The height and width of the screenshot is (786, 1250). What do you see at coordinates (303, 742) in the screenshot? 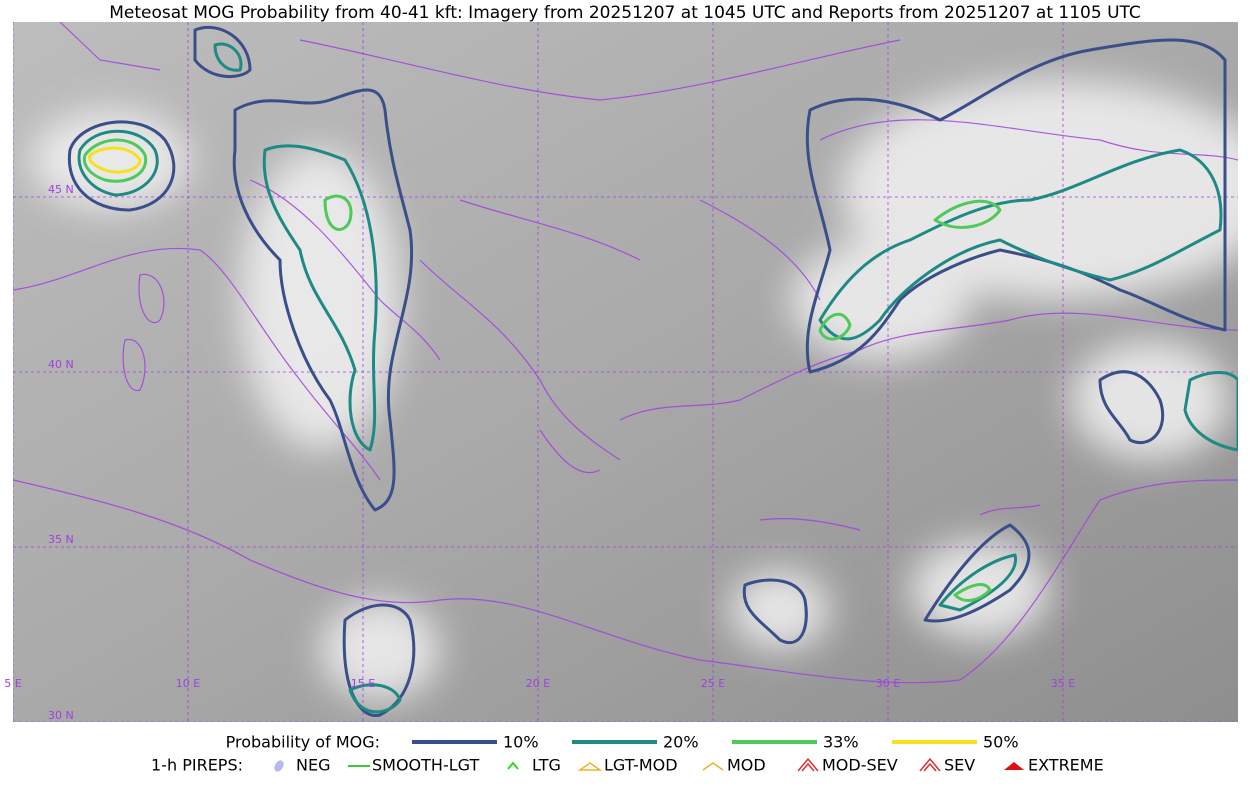
I see `legend-title: Probability of MOG:` at bounding box center [303, 742].